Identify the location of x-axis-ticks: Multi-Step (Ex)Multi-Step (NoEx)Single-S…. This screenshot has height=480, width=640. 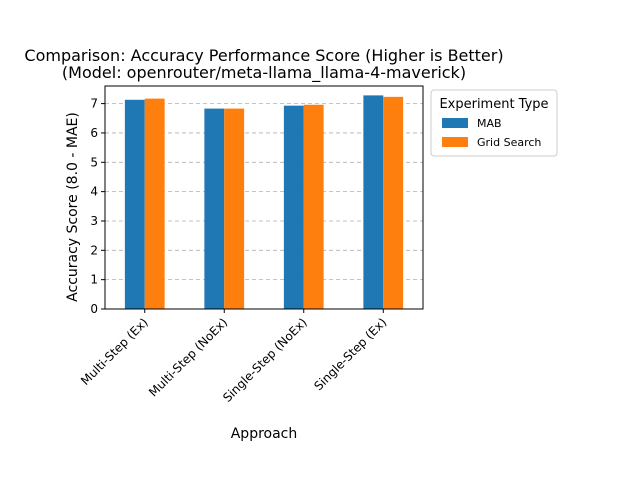
(233, 357).